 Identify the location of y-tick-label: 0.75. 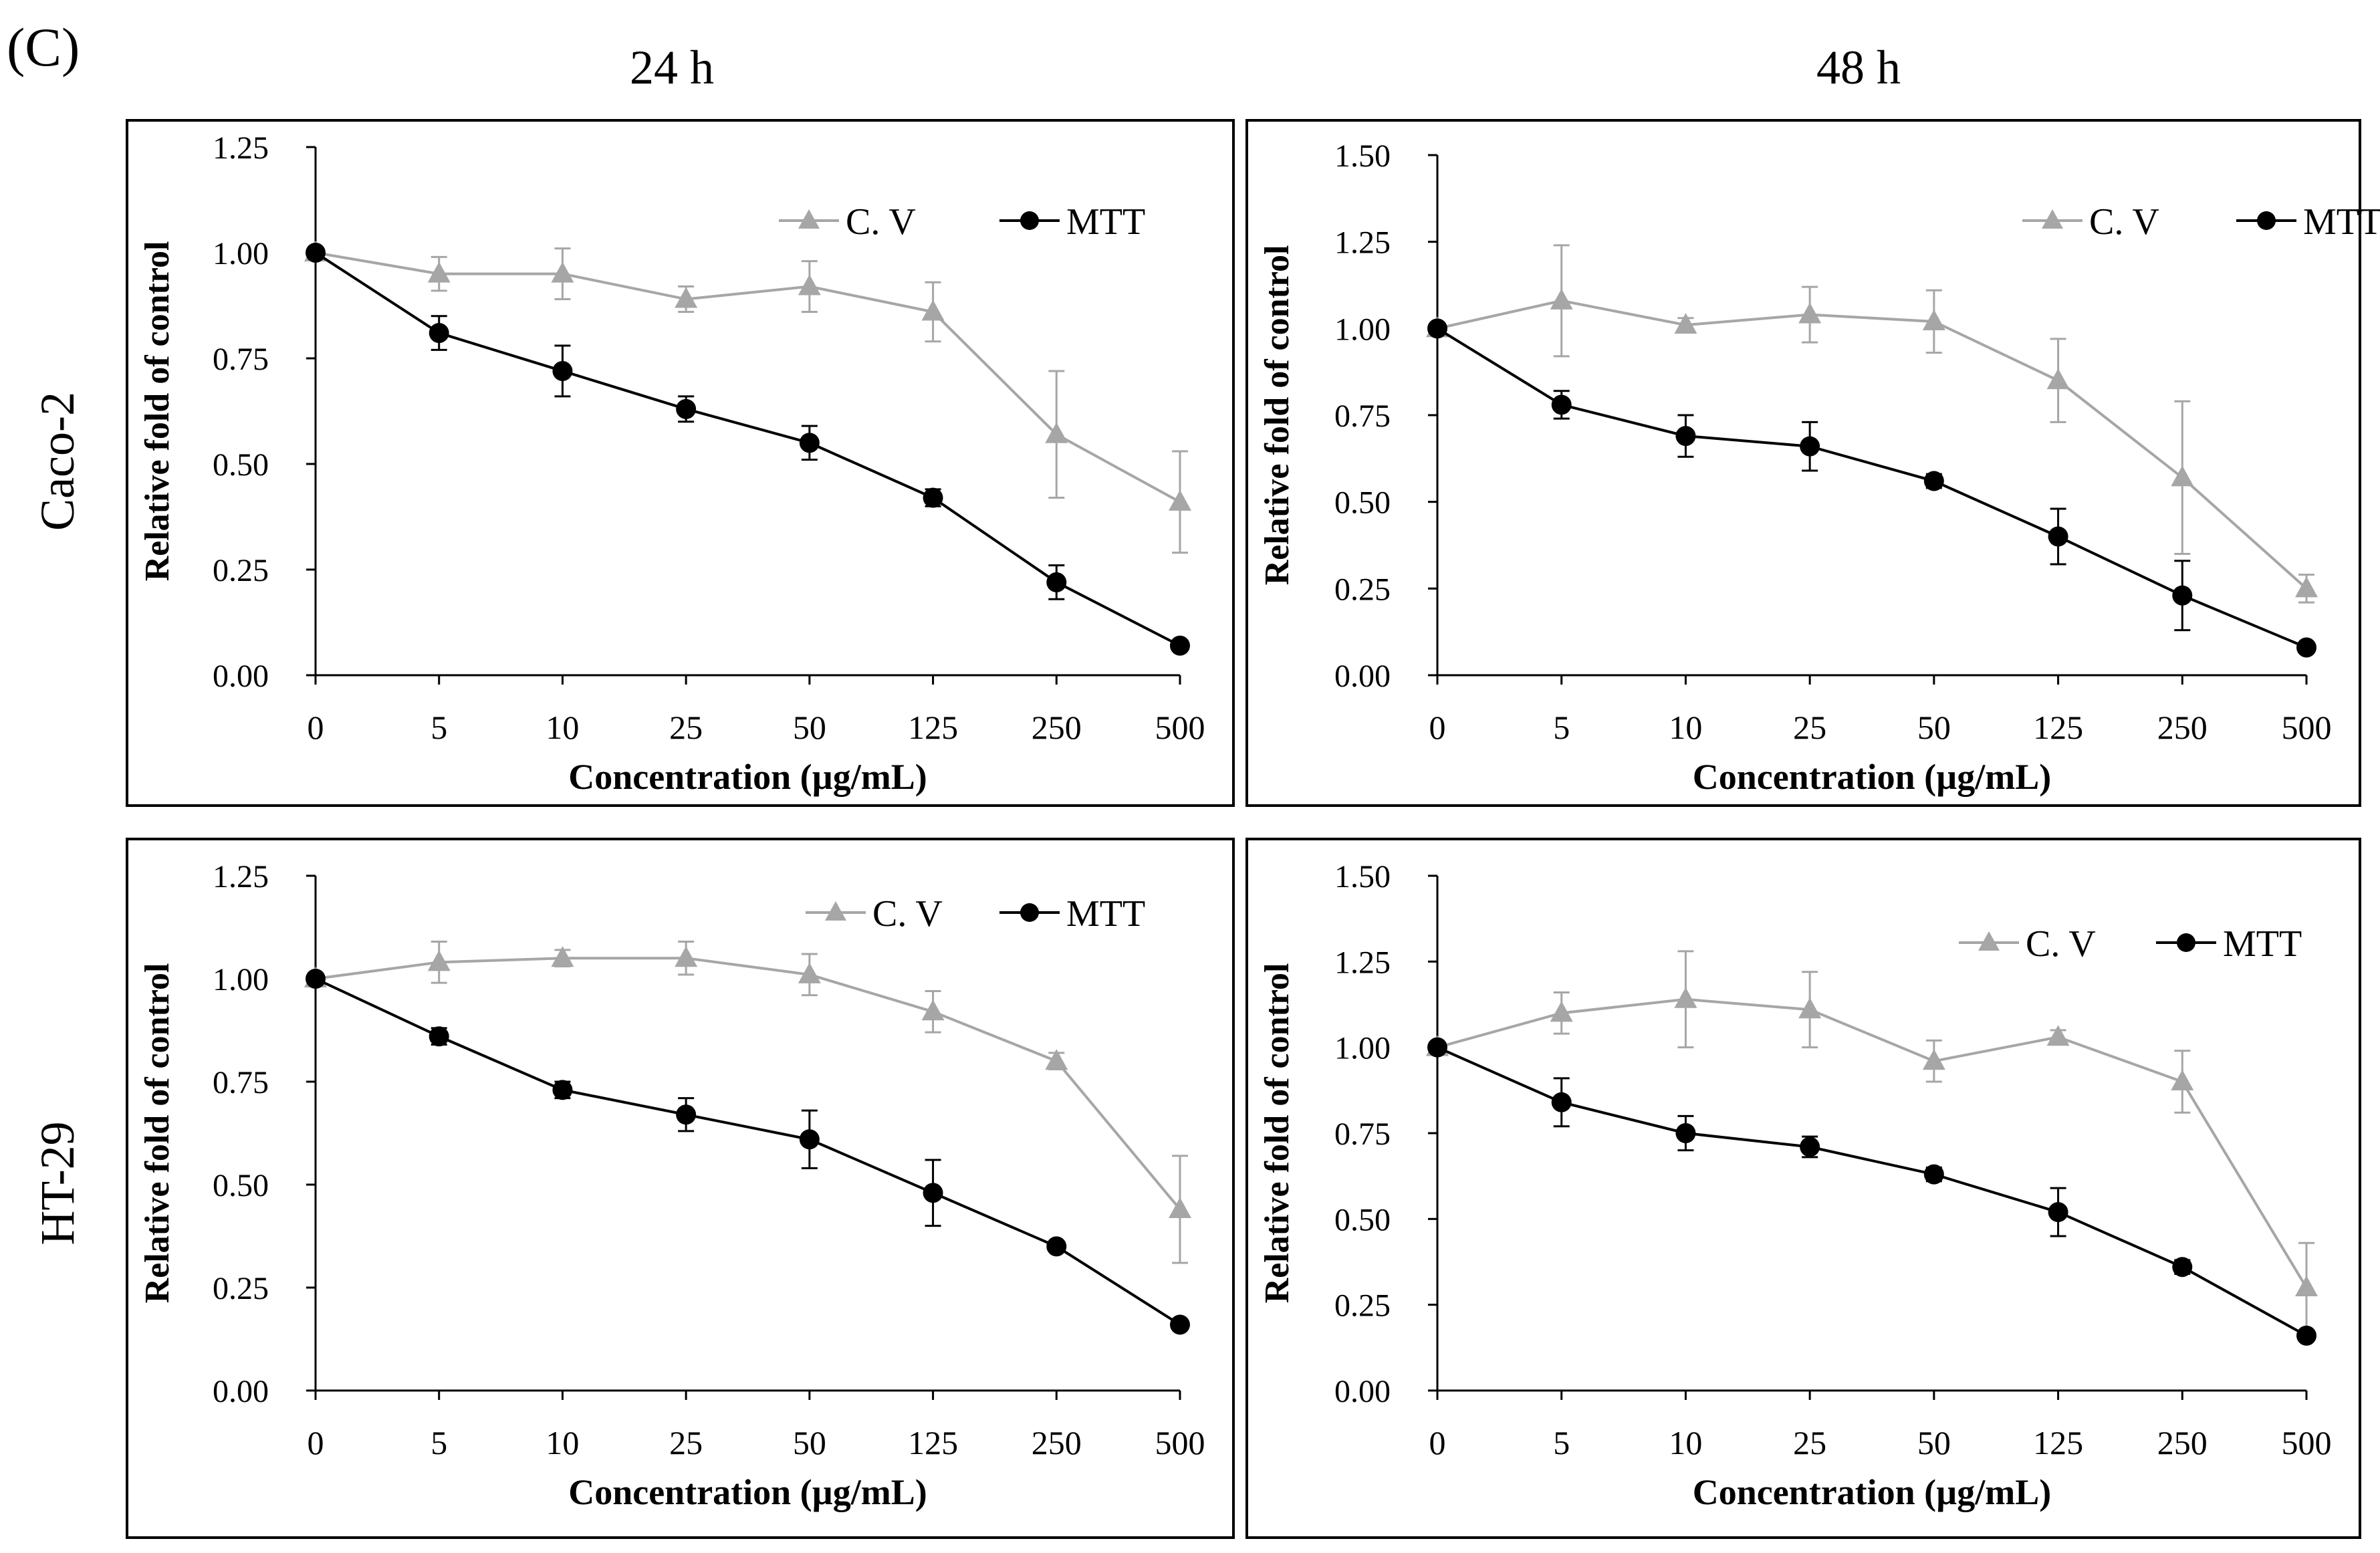
(241, 1082).